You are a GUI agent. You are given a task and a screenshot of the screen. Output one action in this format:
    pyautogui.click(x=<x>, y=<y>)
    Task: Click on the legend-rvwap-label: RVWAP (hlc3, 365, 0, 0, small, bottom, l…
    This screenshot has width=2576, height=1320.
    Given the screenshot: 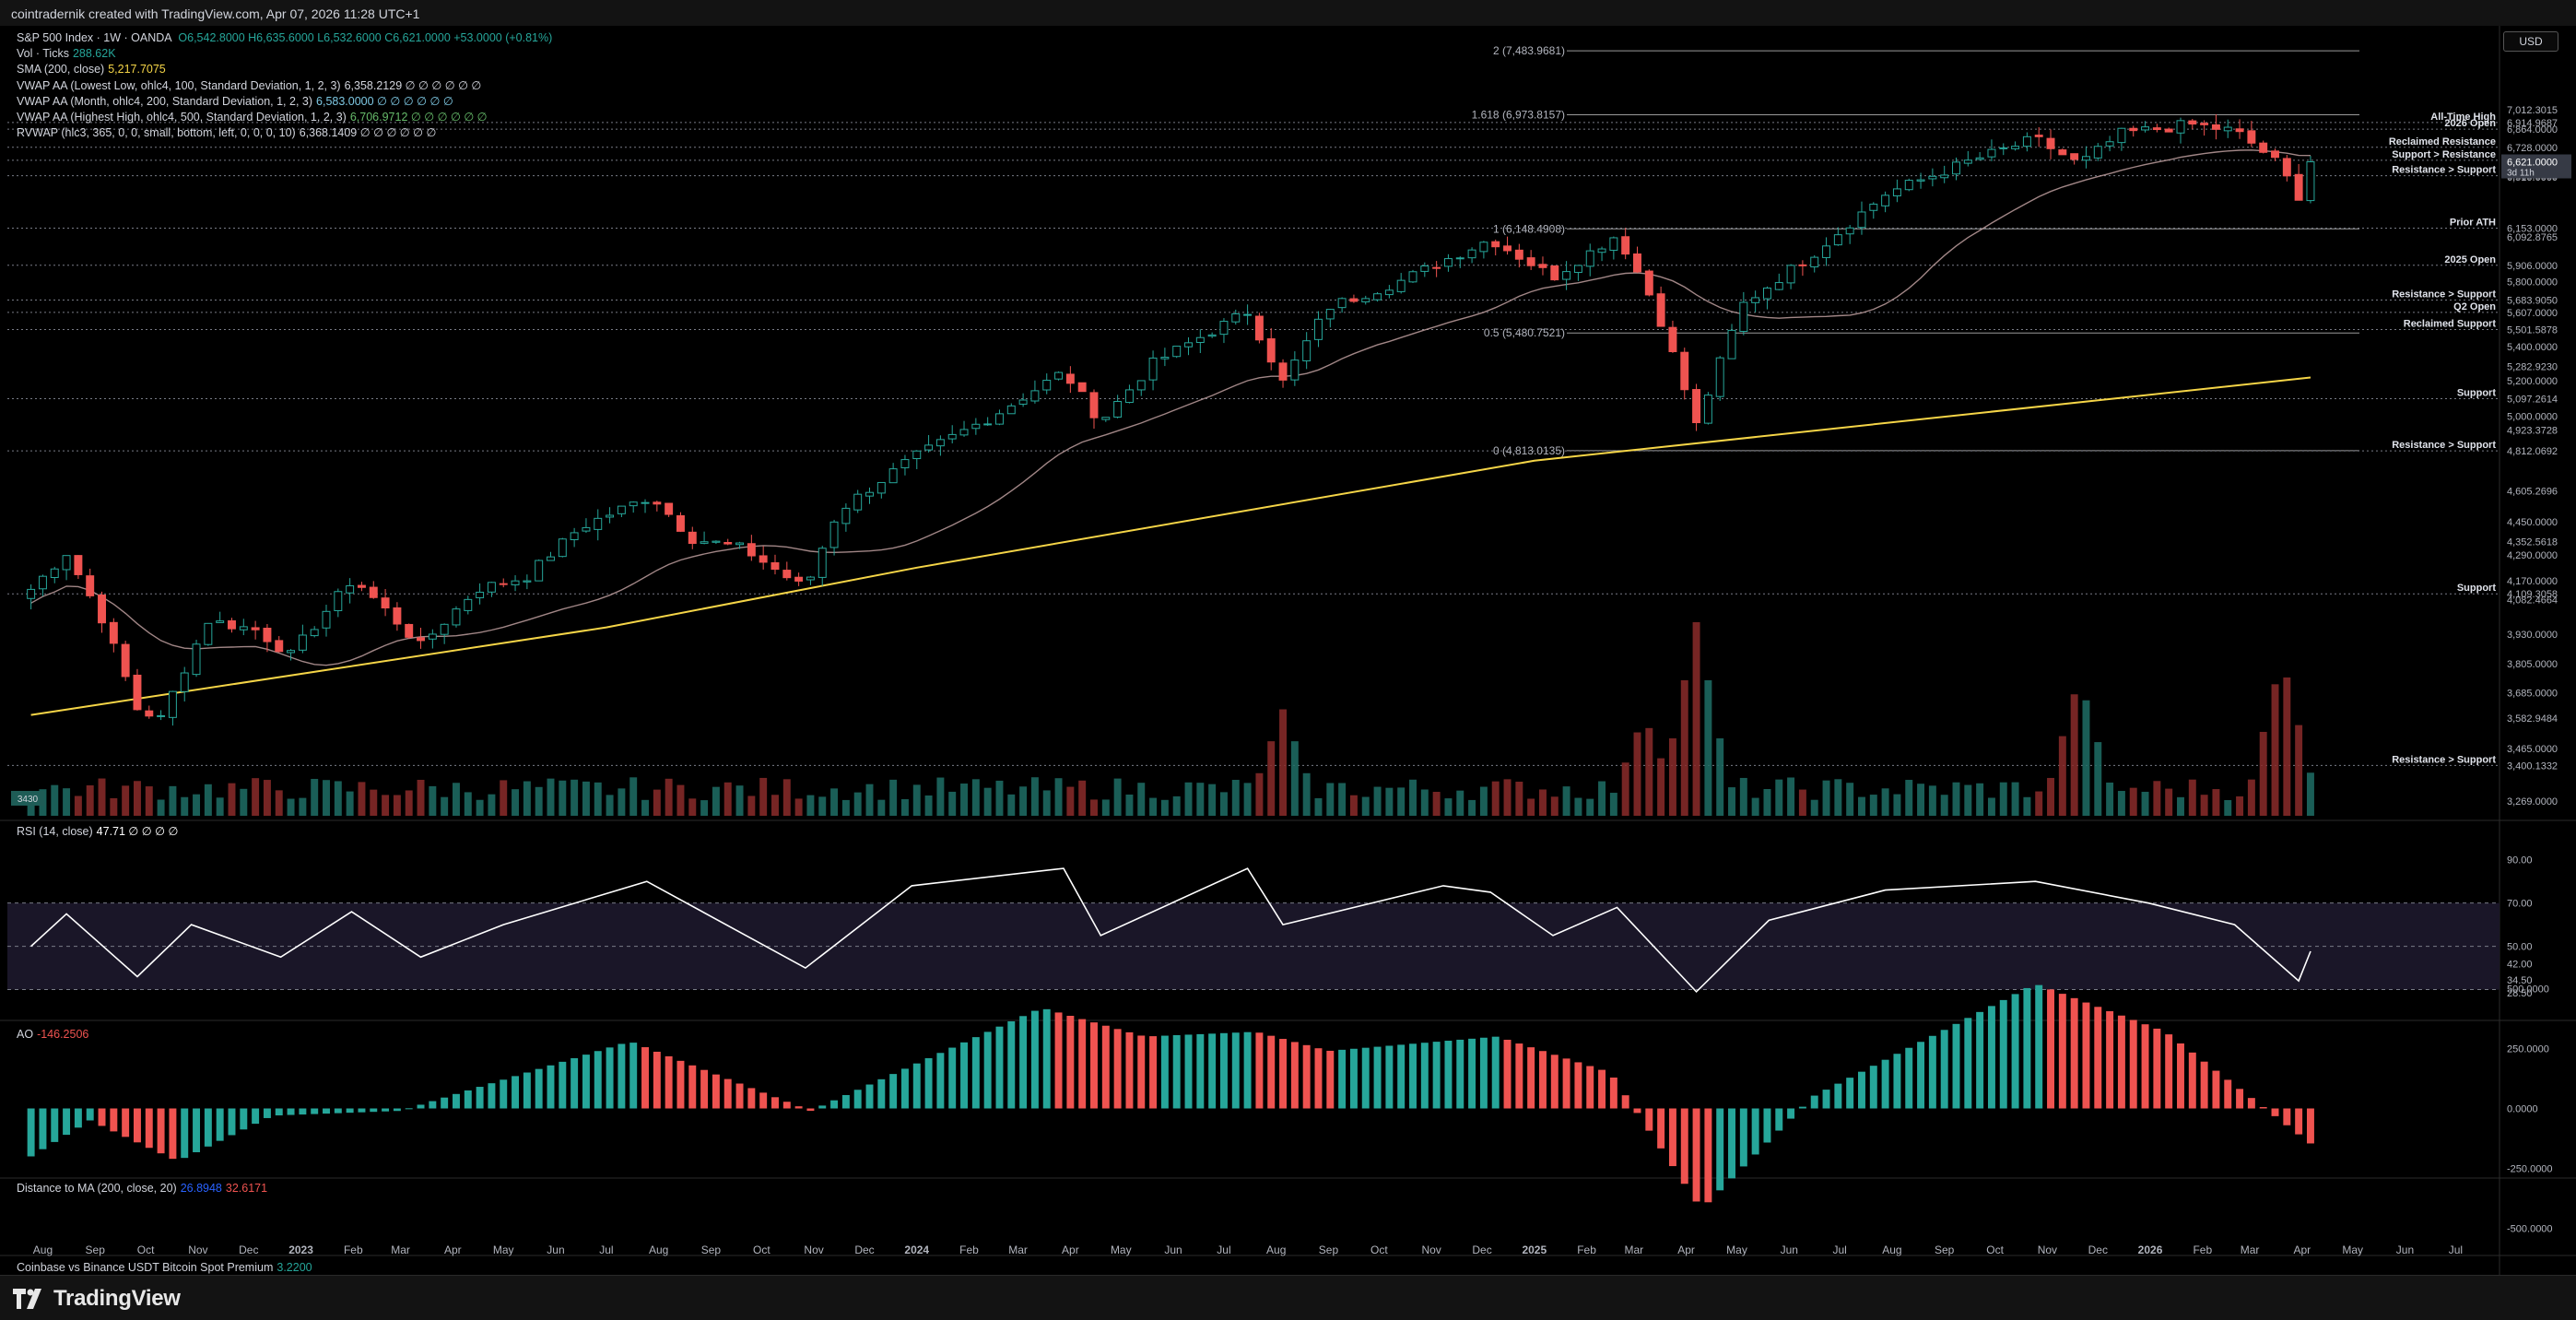 What is the action you would take?
    pyautogui.click(x=156, y=132)
    